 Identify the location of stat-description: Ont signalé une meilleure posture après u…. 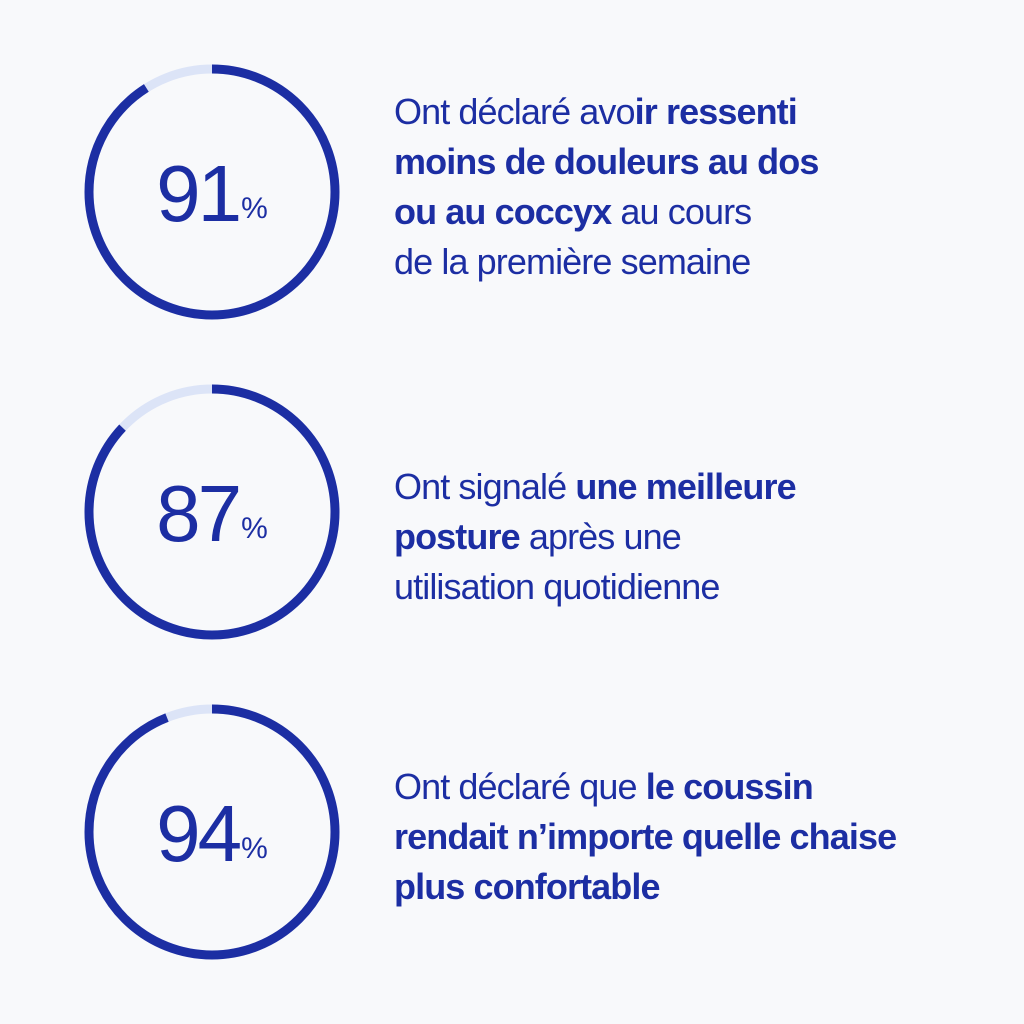
(689, 537).